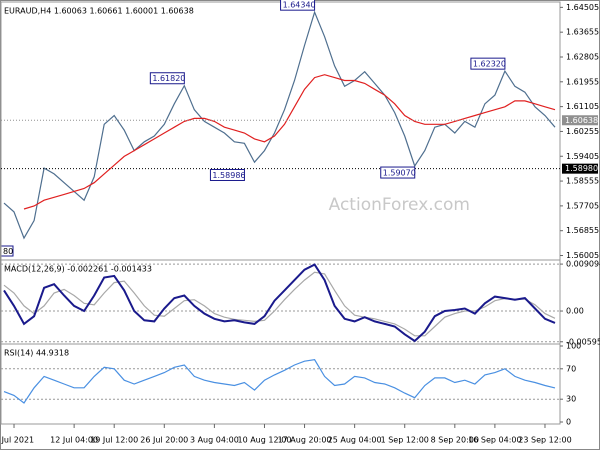 This screenshot has width=600, height=450. I want to click on y-tick-label: 0.009094, so click(583, 264).